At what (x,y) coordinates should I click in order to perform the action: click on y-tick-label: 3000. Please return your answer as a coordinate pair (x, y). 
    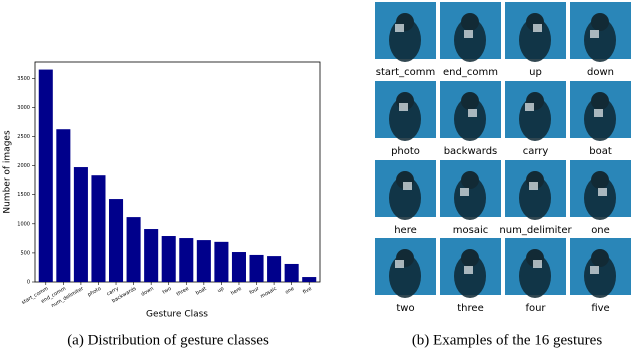
    Looking at the image, I should click on (23, 108).